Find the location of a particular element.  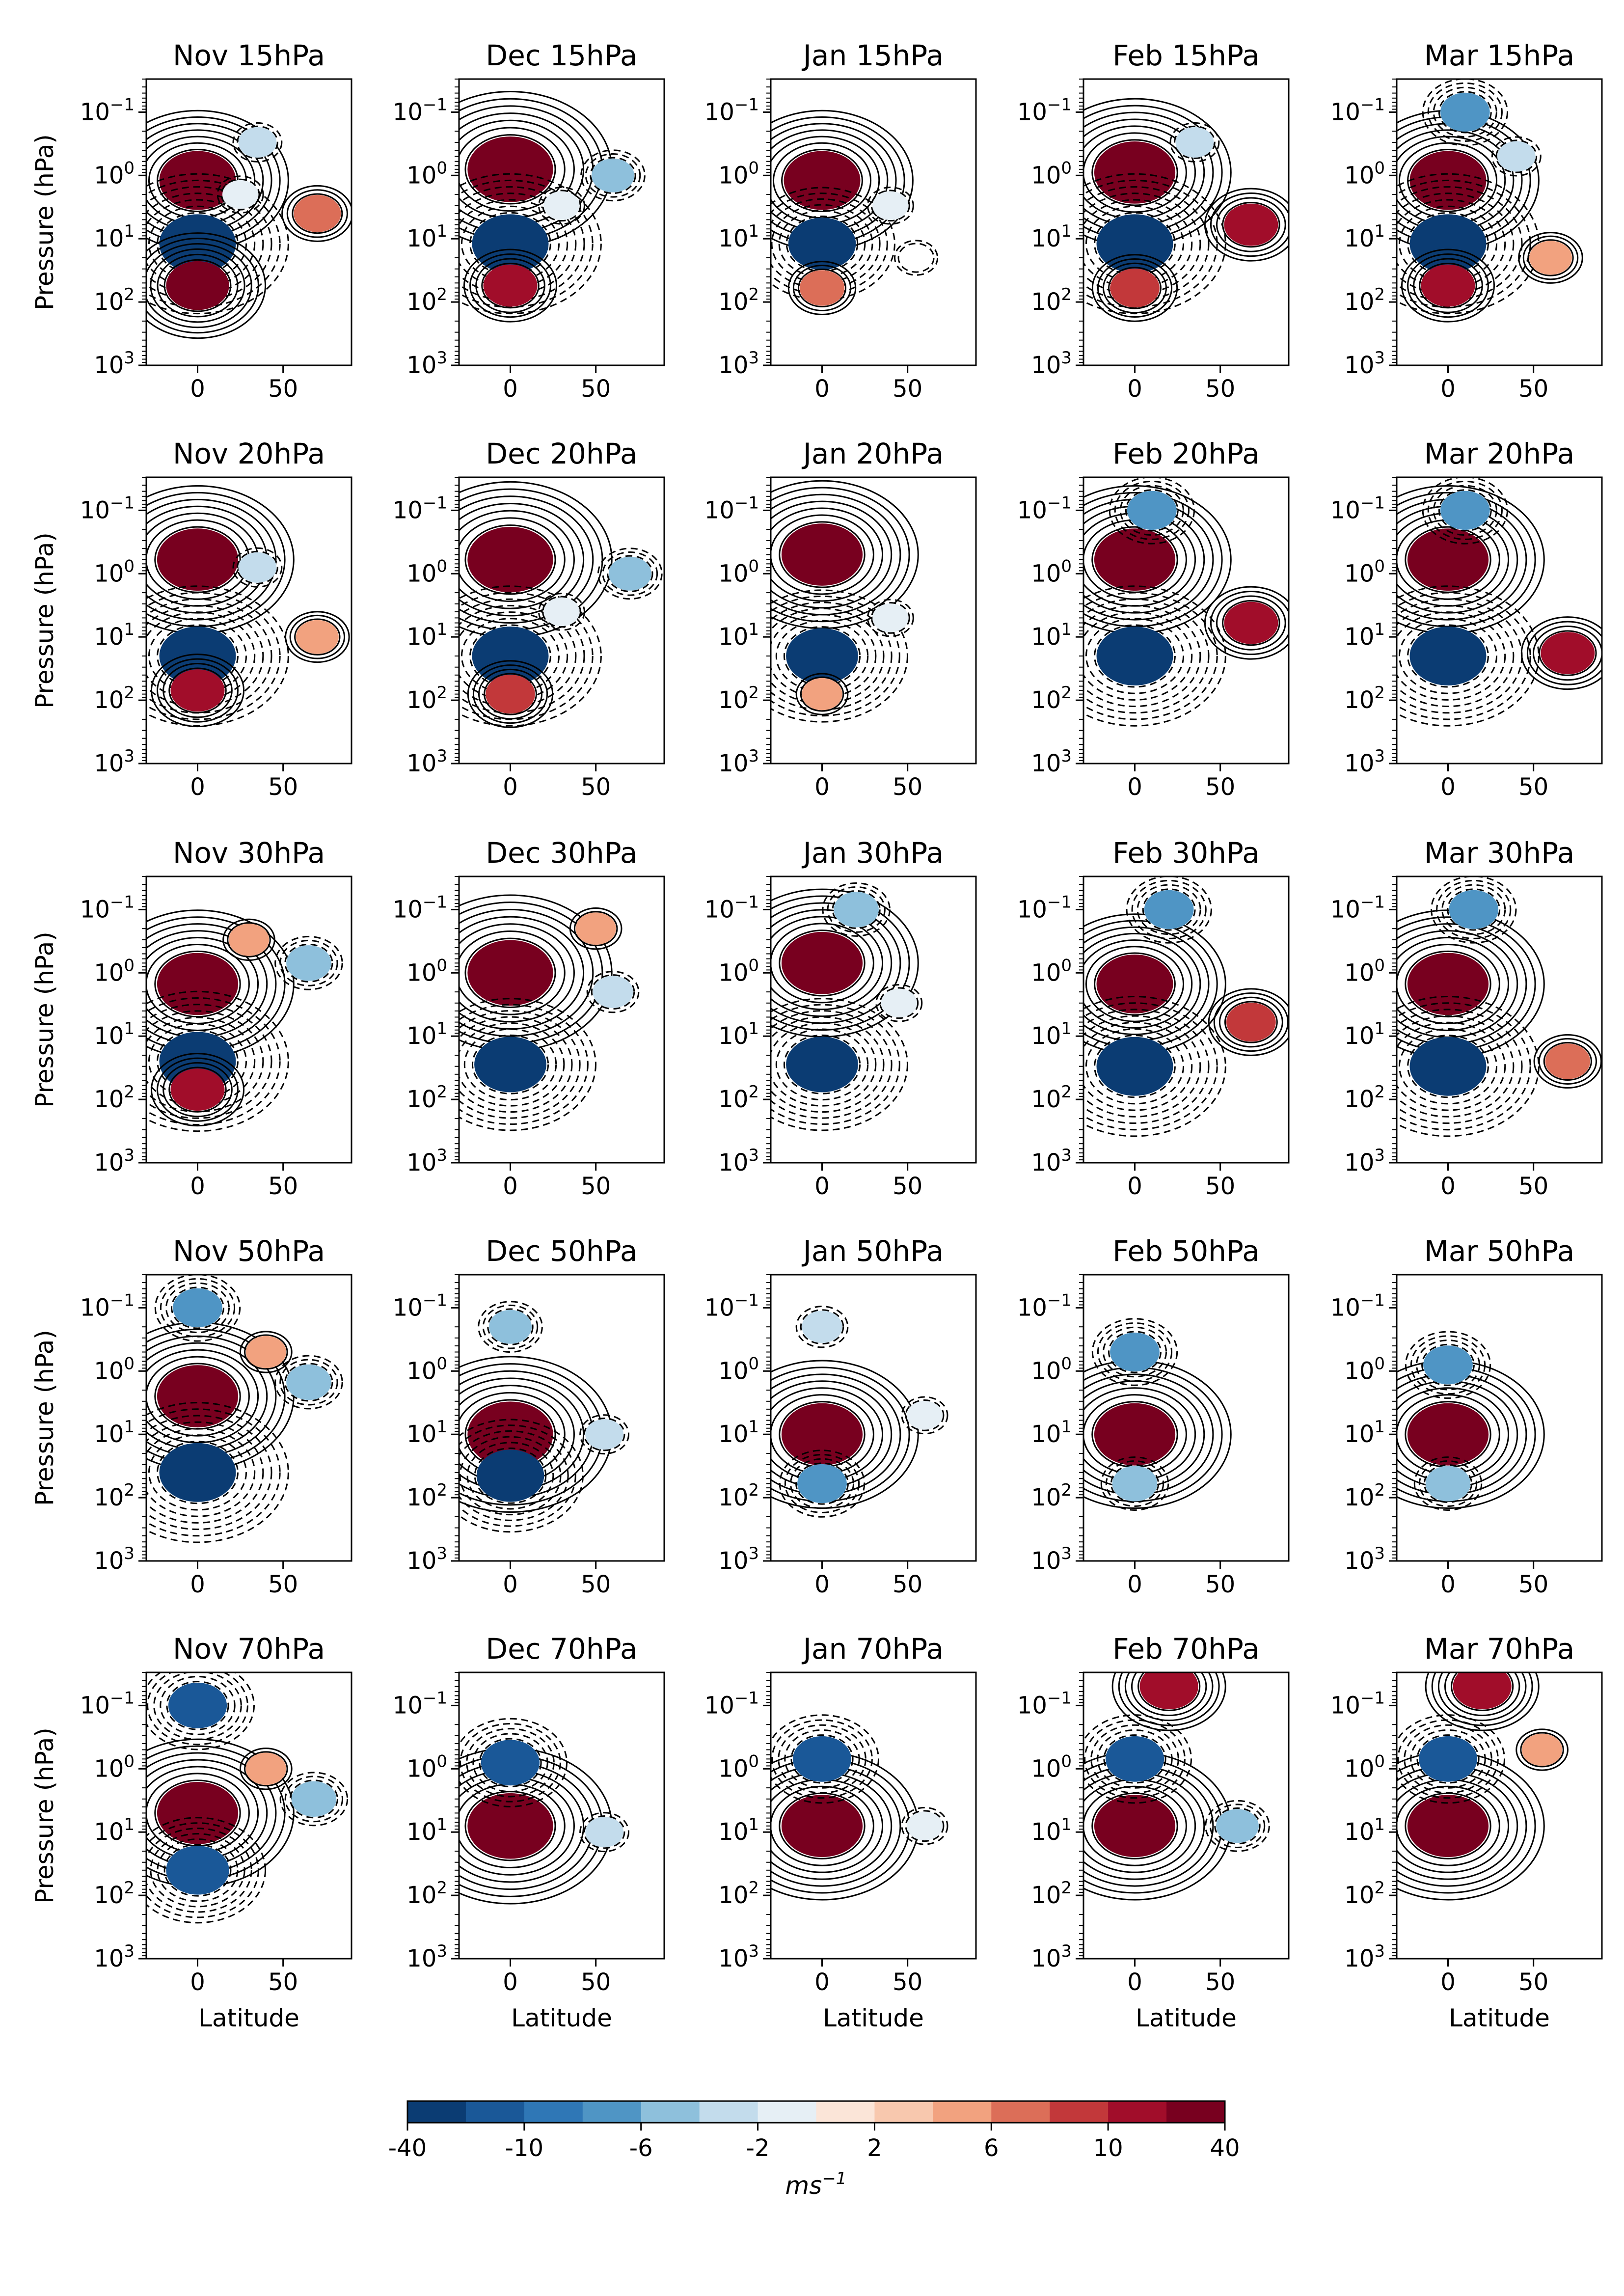

panel: Dec 30hPa0 5010−1100101102103 is located at coordinates (528, 1018).